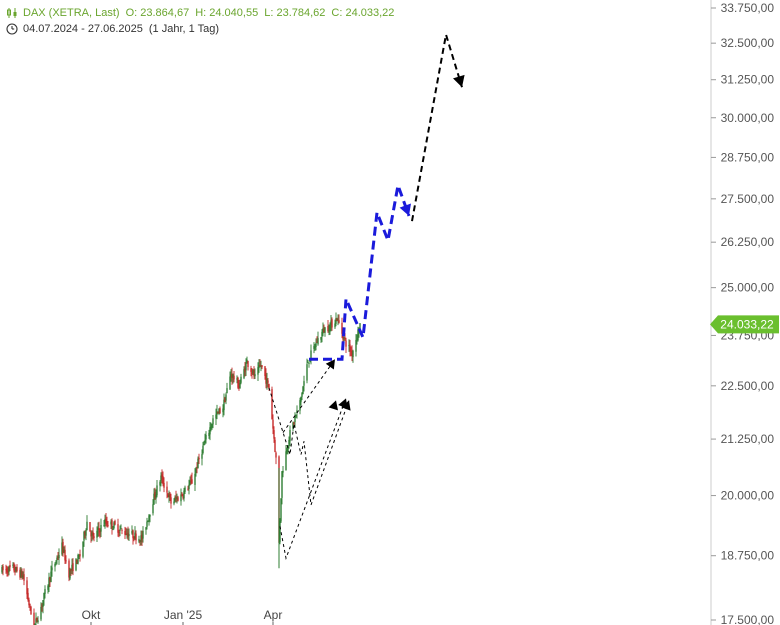 The height and width of the screenshot is (625, 780). Describe the element at coordinates (182, 616) in the screenshot. I see `x-axis: Okt Jan '25 Apr` at that location.